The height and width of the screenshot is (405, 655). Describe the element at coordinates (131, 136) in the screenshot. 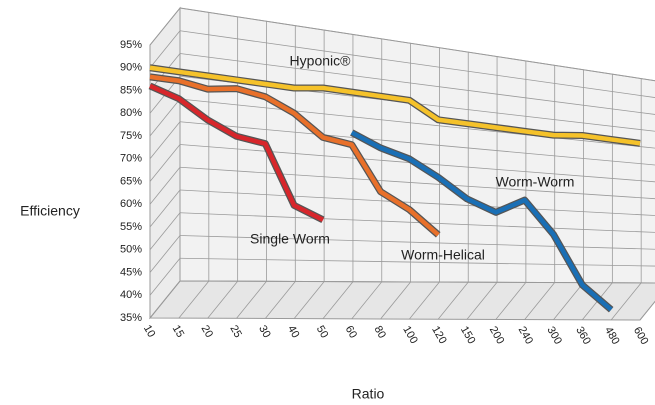

I see `y-tick-label: 75%` at that location.